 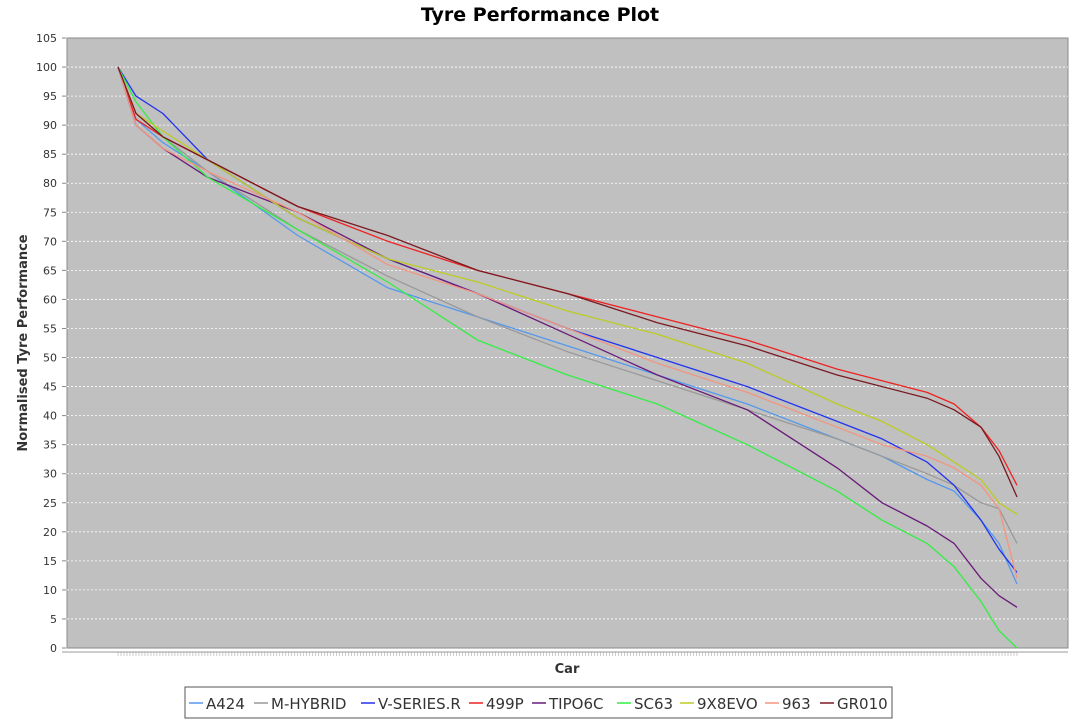 I want to click on y-tick-label: 75, so click(x=50, y=212).